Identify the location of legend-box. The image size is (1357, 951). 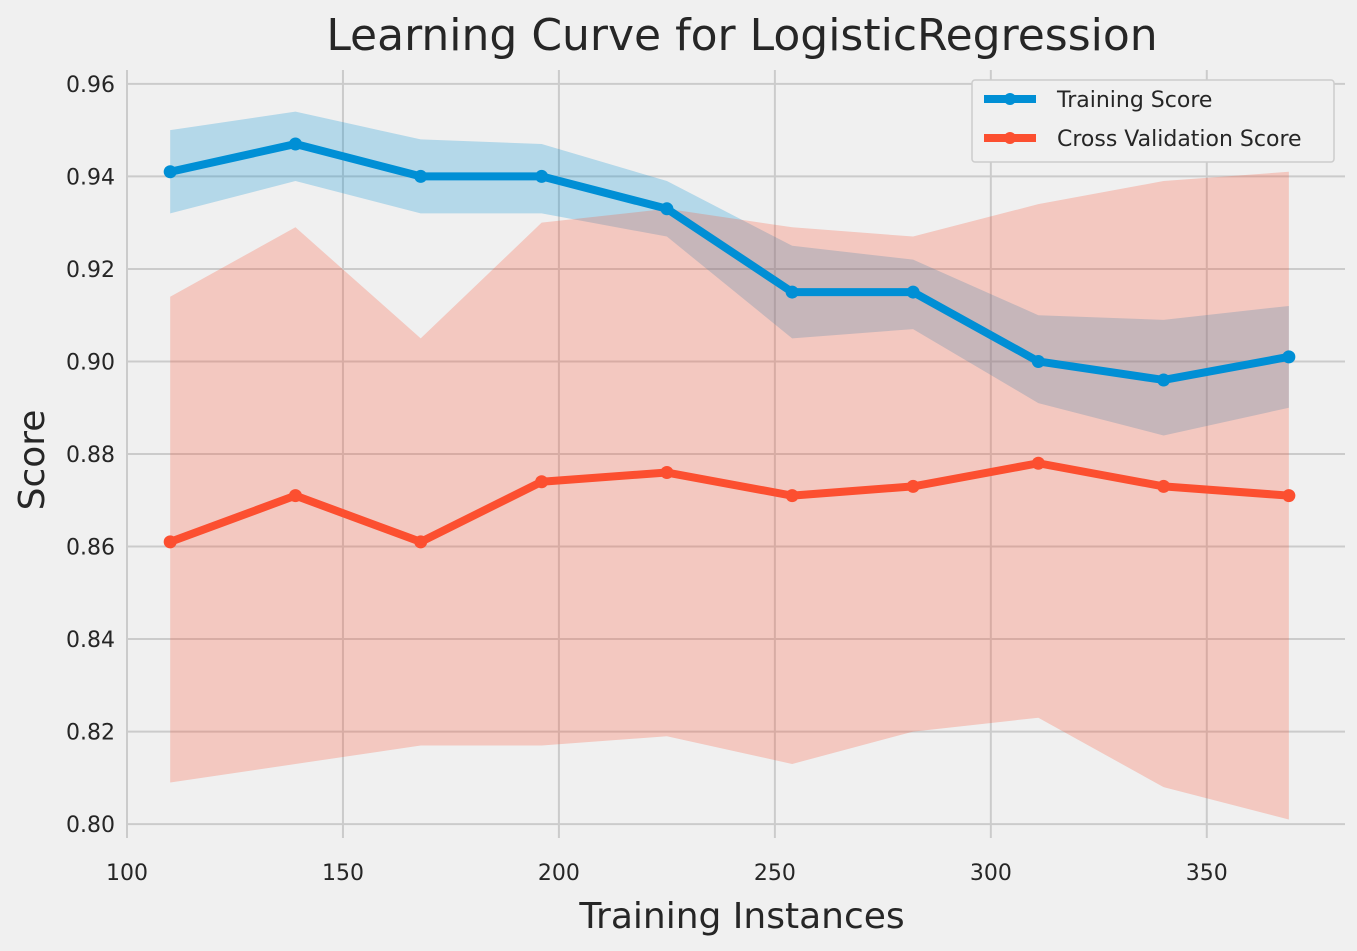
(1153, 121).